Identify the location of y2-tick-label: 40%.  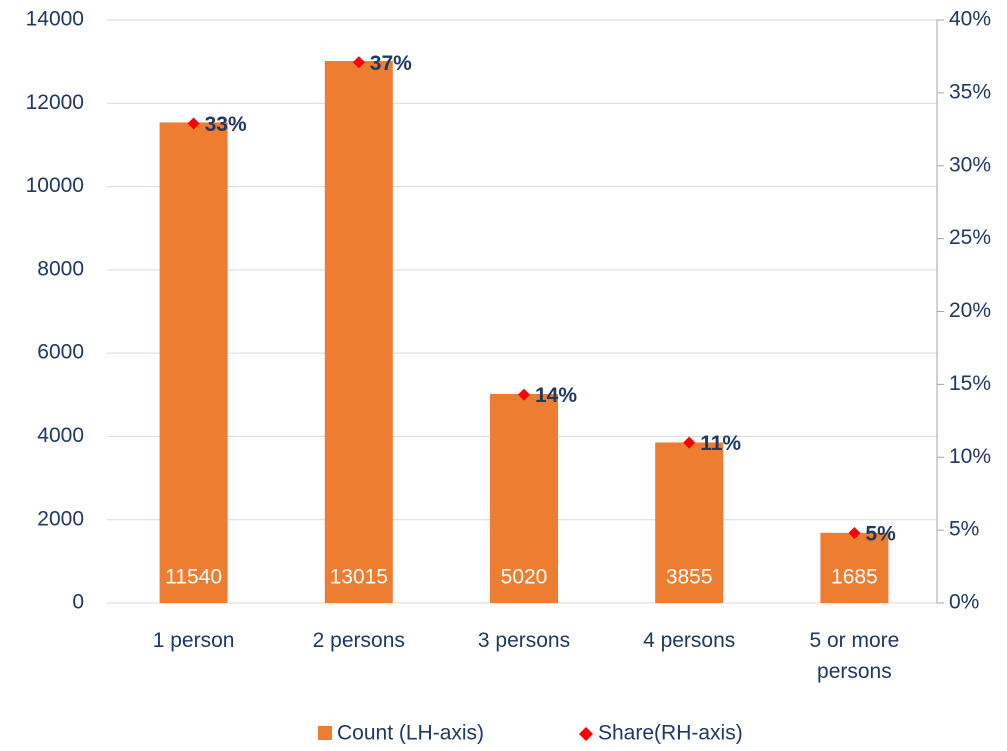
(970, 19).